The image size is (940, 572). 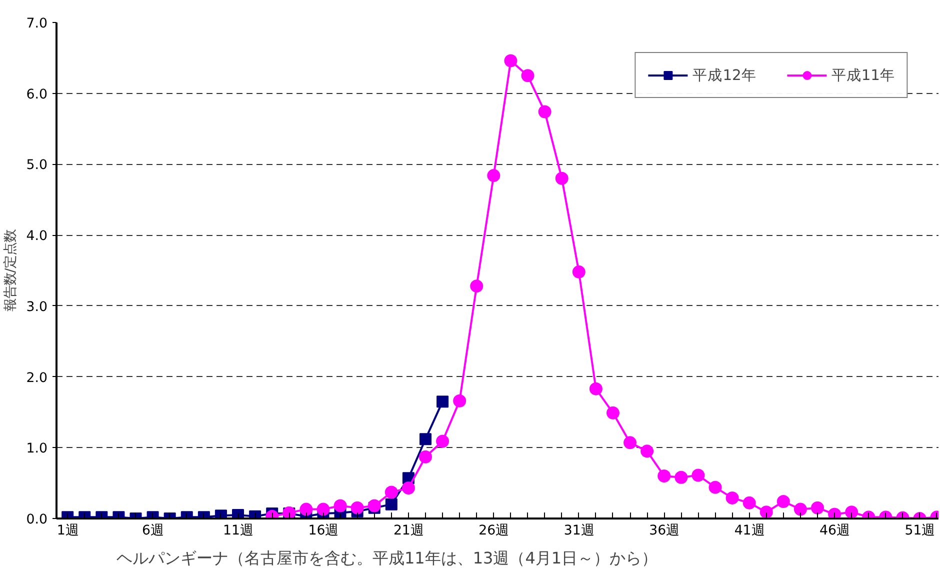 I want to click on y-axis-title: 報告数/定点数, so click(x=10, y=270).